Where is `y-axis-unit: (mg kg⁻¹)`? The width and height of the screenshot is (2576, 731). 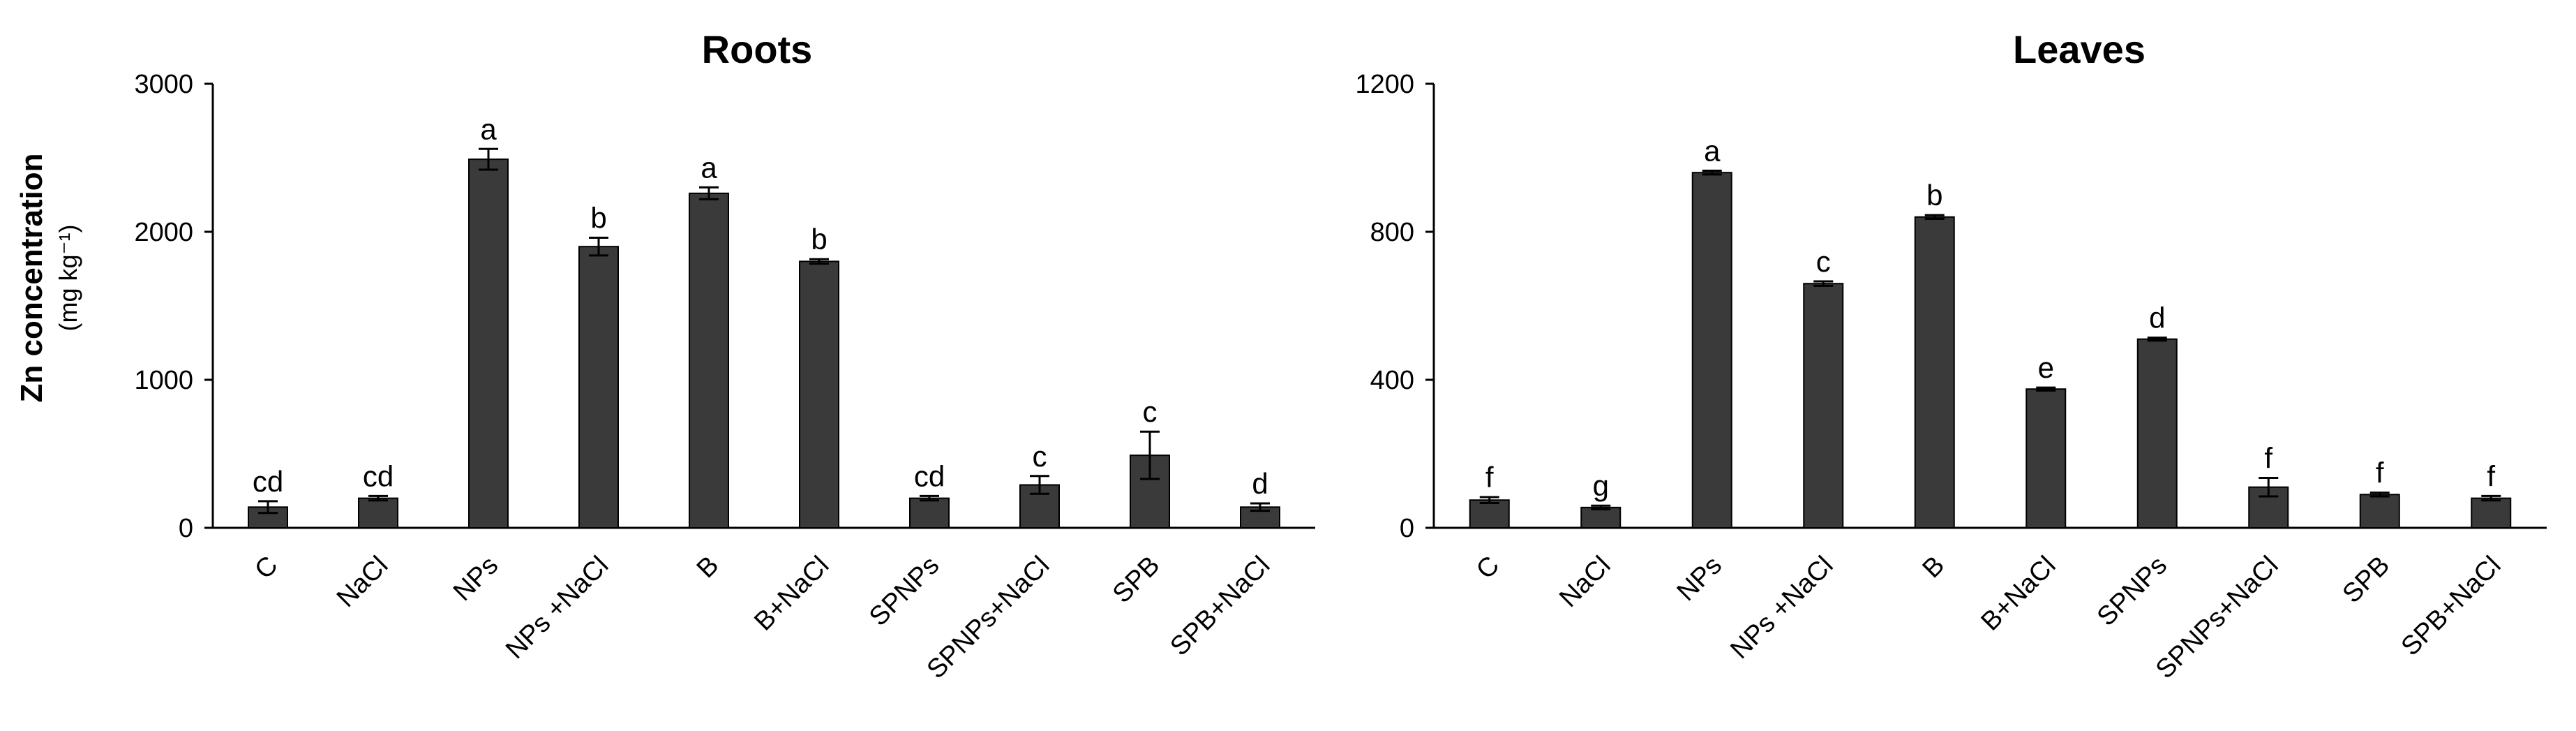
y-axis-unit: (mg kg⁻¹) is located at coordinates (68, 279).